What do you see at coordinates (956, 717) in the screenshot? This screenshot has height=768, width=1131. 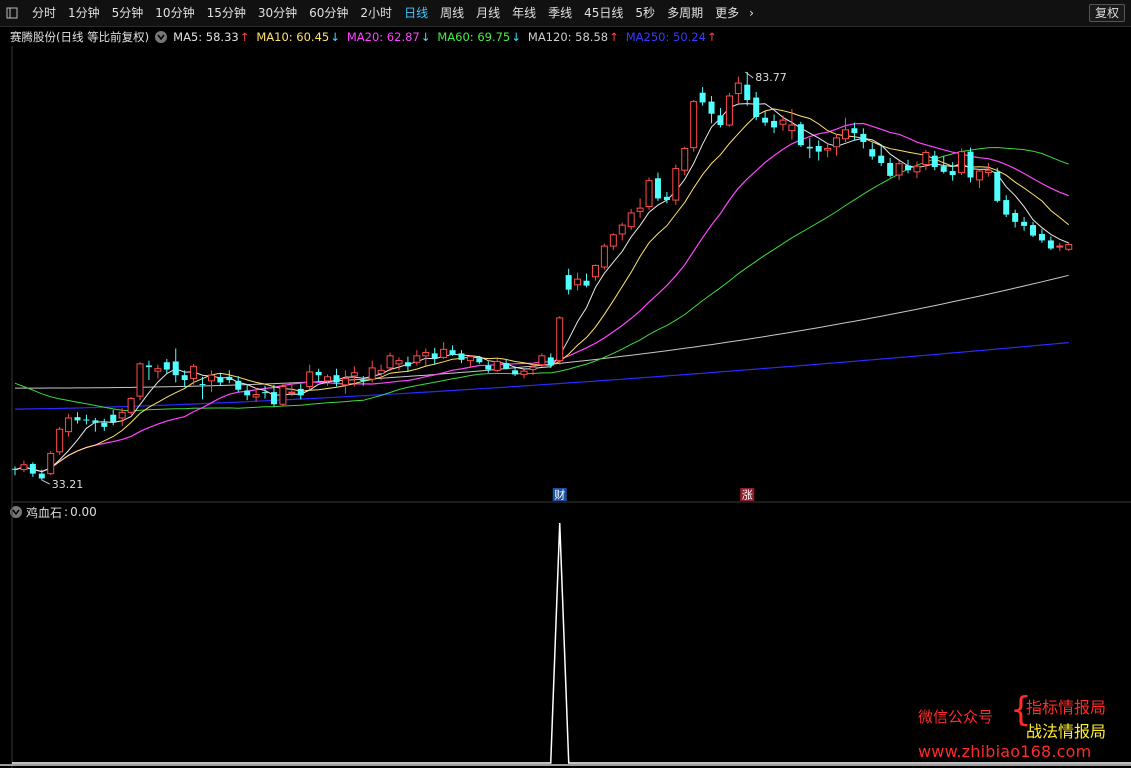 I see `watermark-left: 微信公众号` at bounding box center [956, 717].